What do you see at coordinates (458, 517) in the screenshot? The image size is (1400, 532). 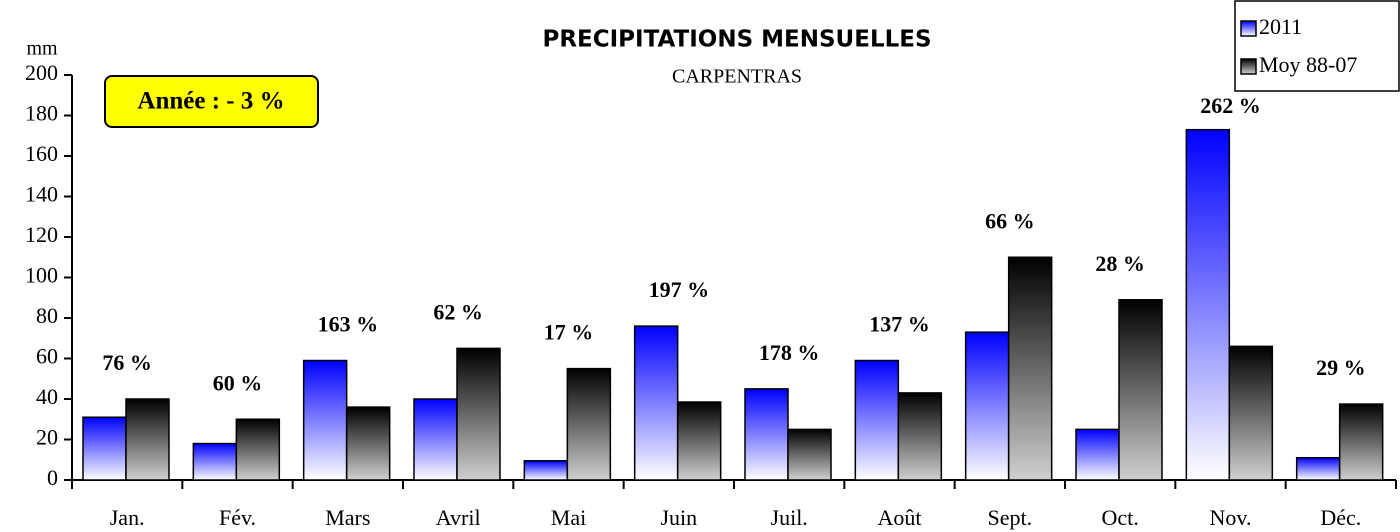 I see `x-tick-label: Avril` at bounding box center [458, 517].